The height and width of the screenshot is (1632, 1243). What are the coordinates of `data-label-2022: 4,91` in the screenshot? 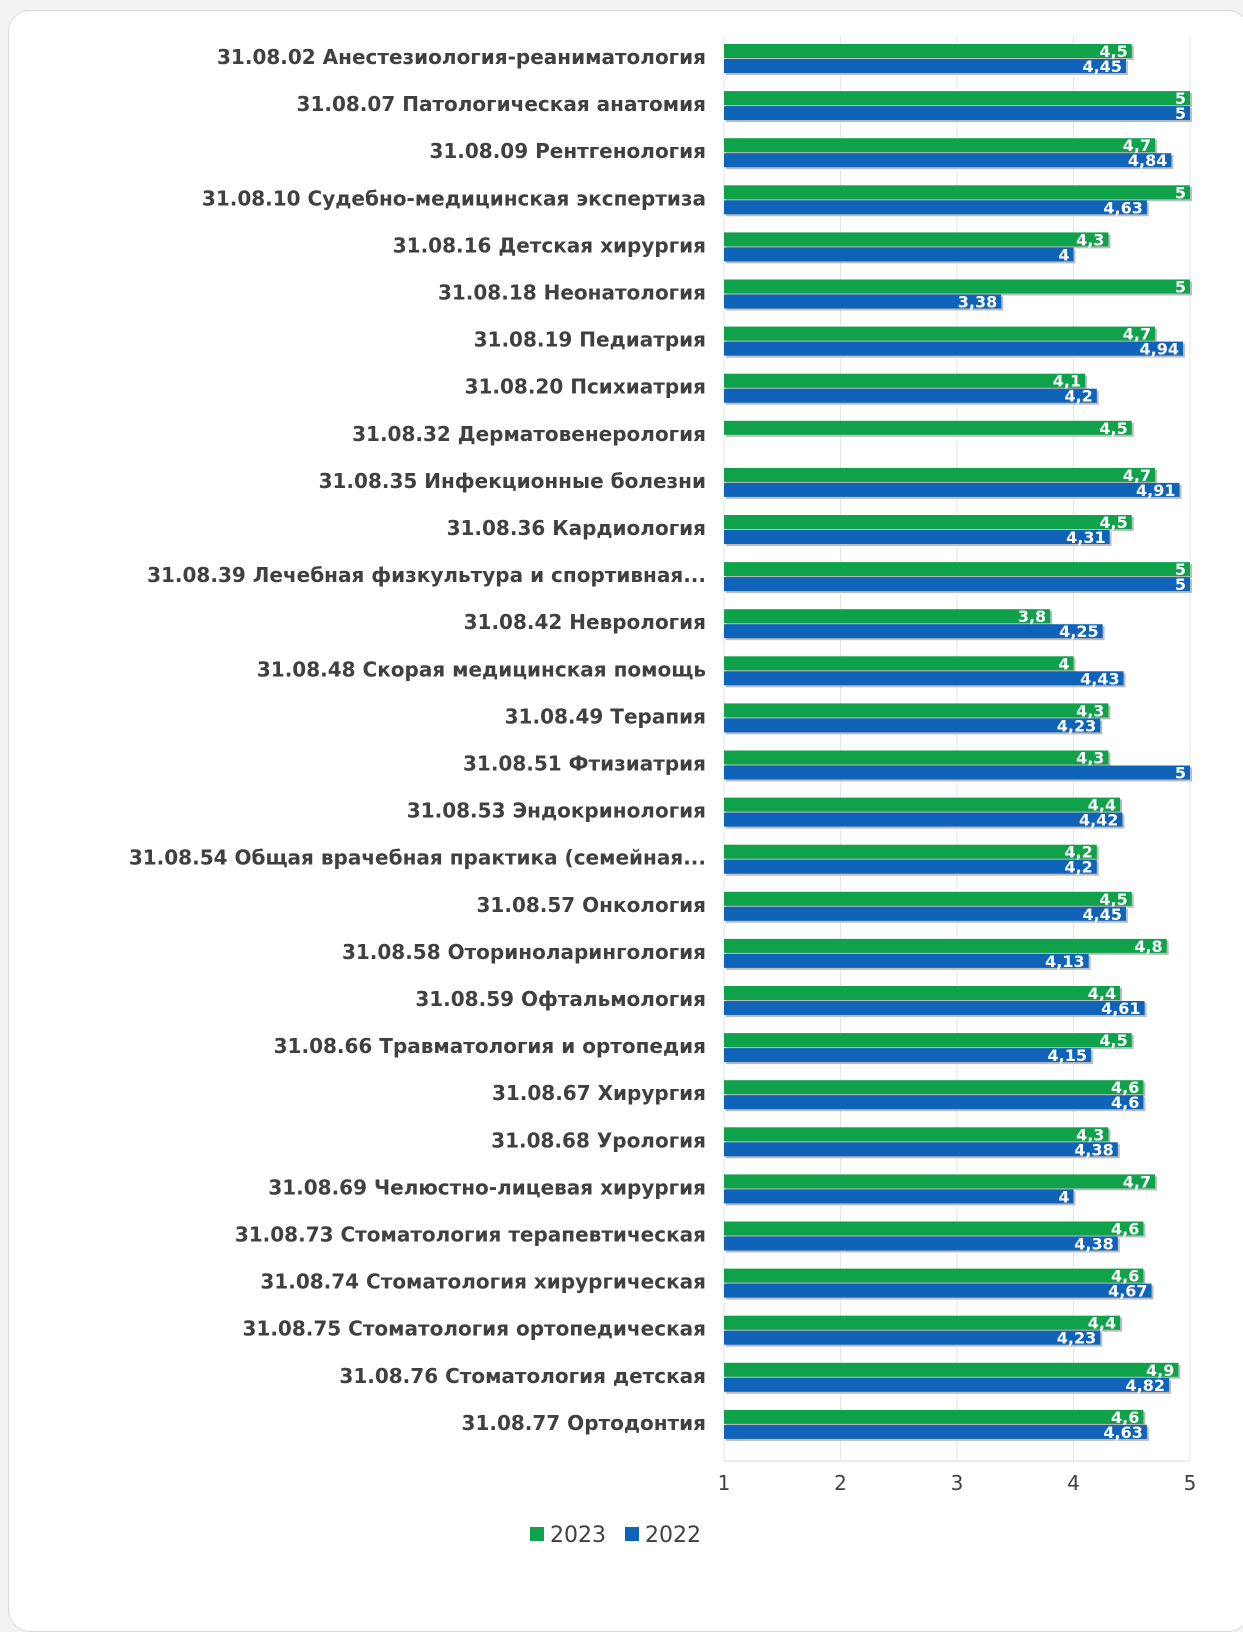 It's located at (1155, 490).